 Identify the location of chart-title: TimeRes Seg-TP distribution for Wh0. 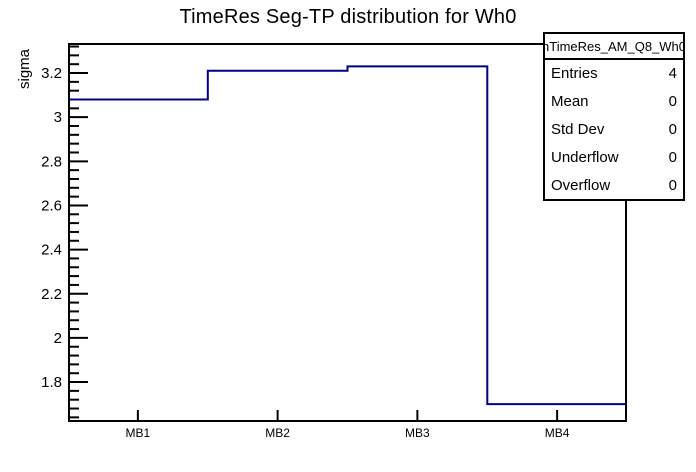
(348, 17).